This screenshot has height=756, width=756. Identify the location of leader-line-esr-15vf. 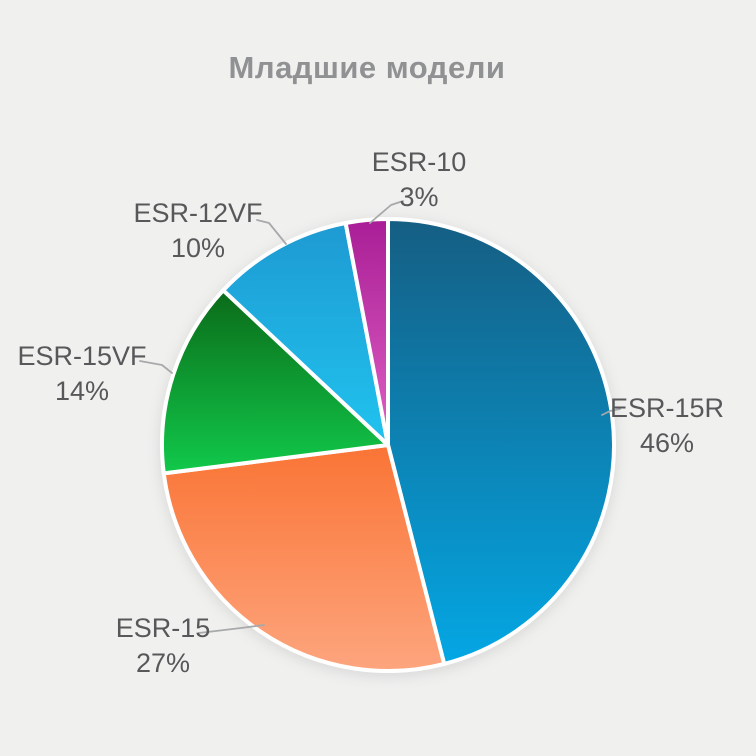
(156, 367).